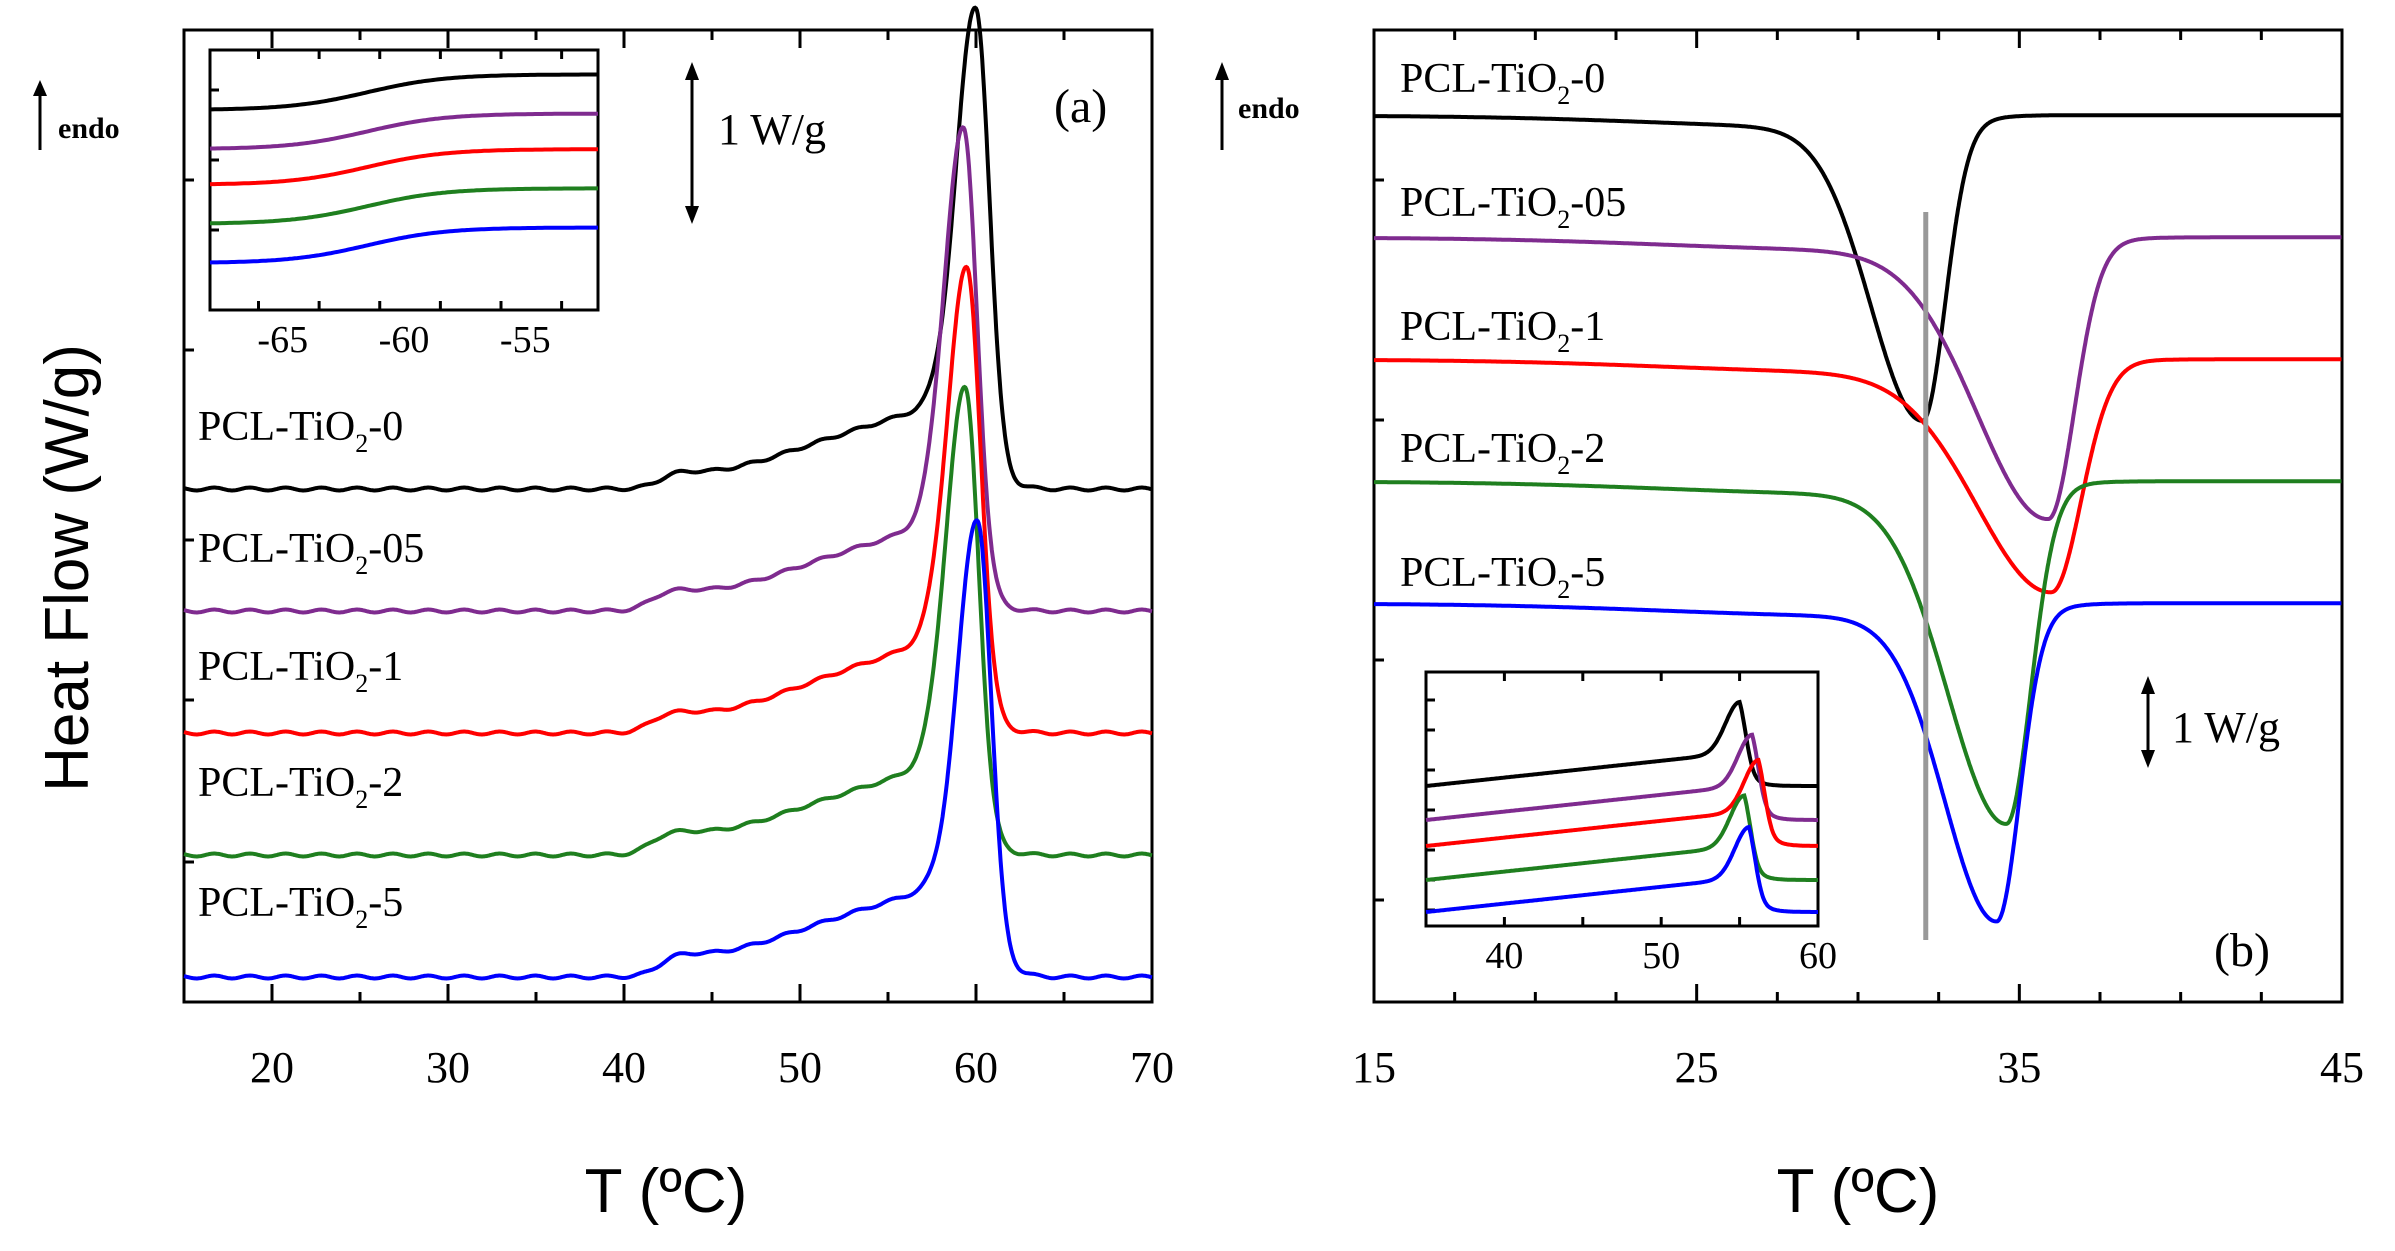 The height and width of the screenshot is (1251, 2395). Describe the element at coordinates (1697, 1067) in the screenshot. I see `x-tick-label: 25` at that location.